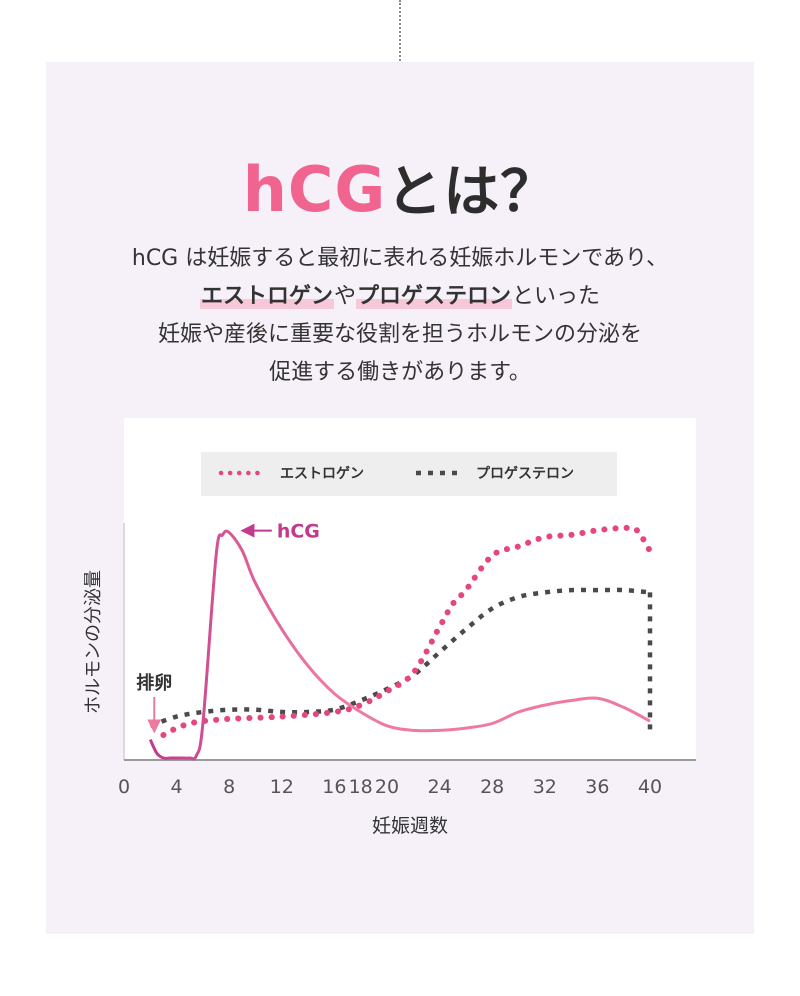 The width and height of the screenshot is (800, 996). Describe the element at coordinates (399, 334) in the screenshot. I see `intro-line-3: 妊娠や産後に重要な役割を担うホルモンの分泌を` at that location.